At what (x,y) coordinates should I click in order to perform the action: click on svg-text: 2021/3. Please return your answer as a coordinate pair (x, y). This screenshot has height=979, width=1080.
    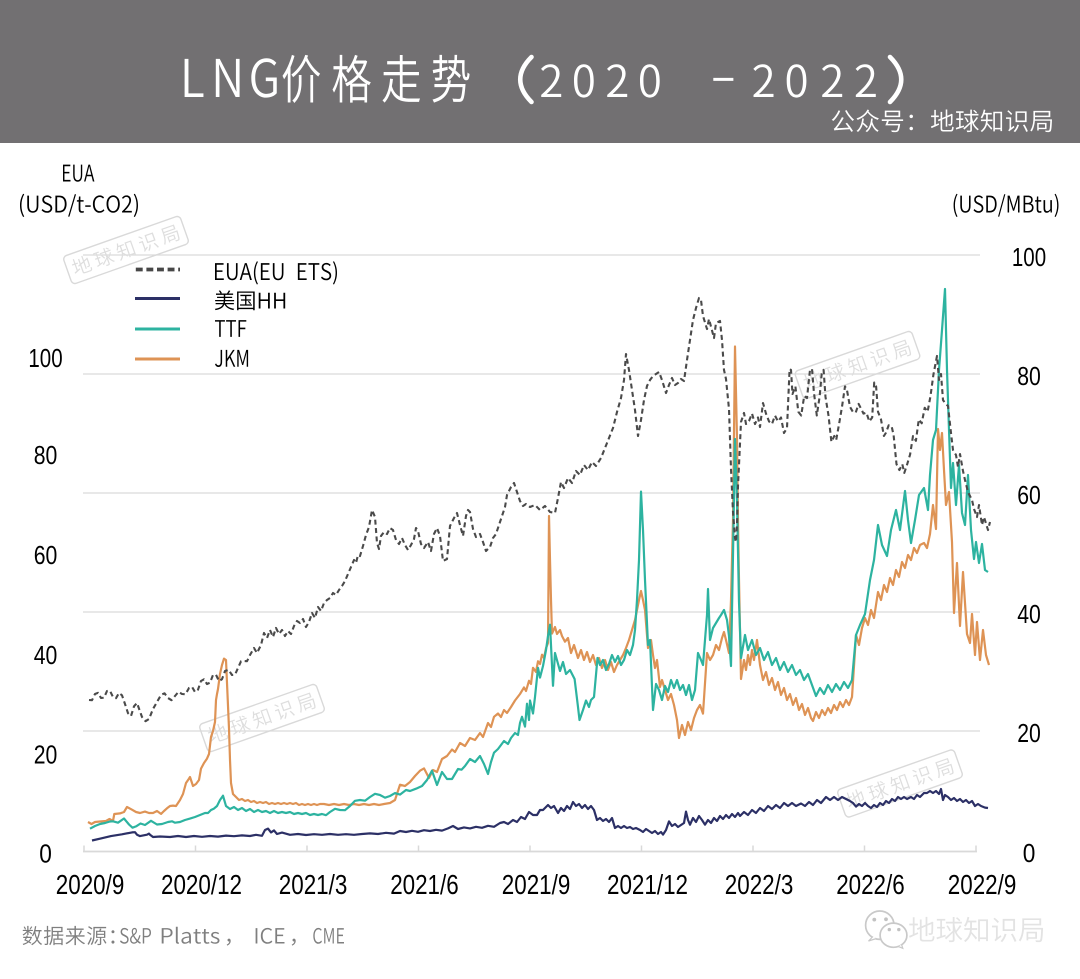
    Looking at the image, I should click on (313, 884).